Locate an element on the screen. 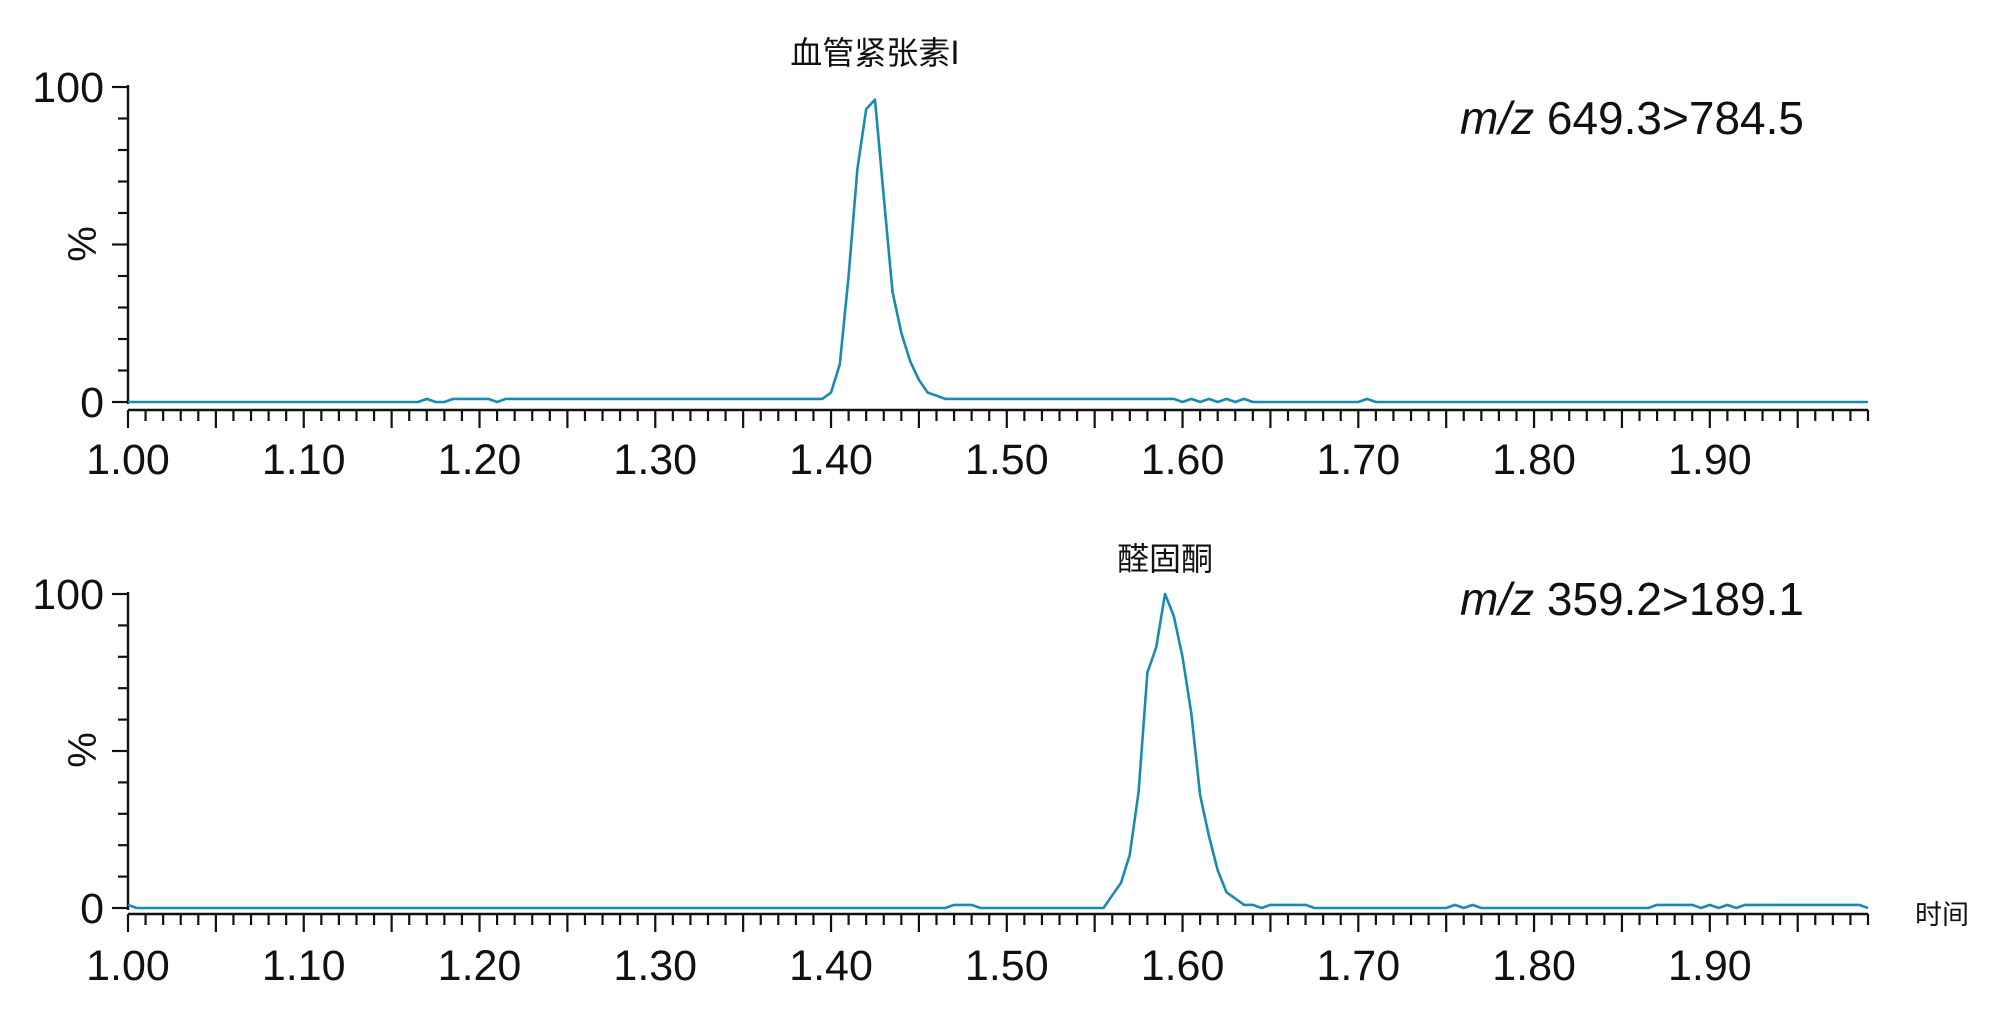 This screenshot has height=1030, width=2000. mz-transition-label: m/z 649.3>784.5 is located at coordinates (1632, 118).